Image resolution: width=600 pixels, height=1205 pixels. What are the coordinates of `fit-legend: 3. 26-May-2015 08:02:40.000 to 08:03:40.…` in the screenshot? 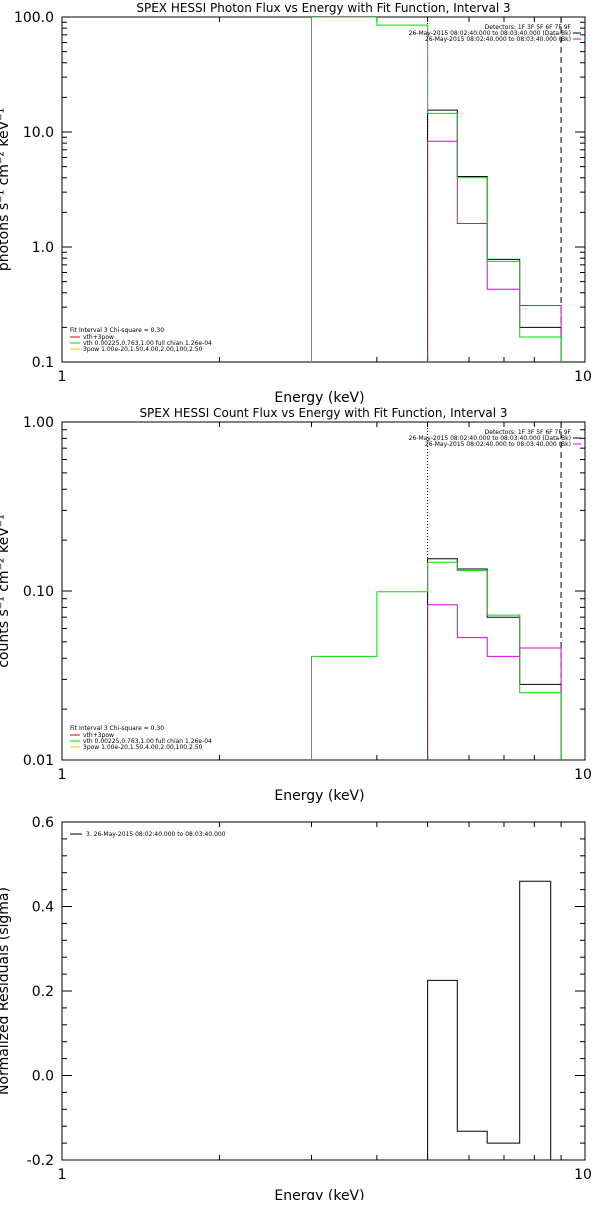 It's located at (148, 834).